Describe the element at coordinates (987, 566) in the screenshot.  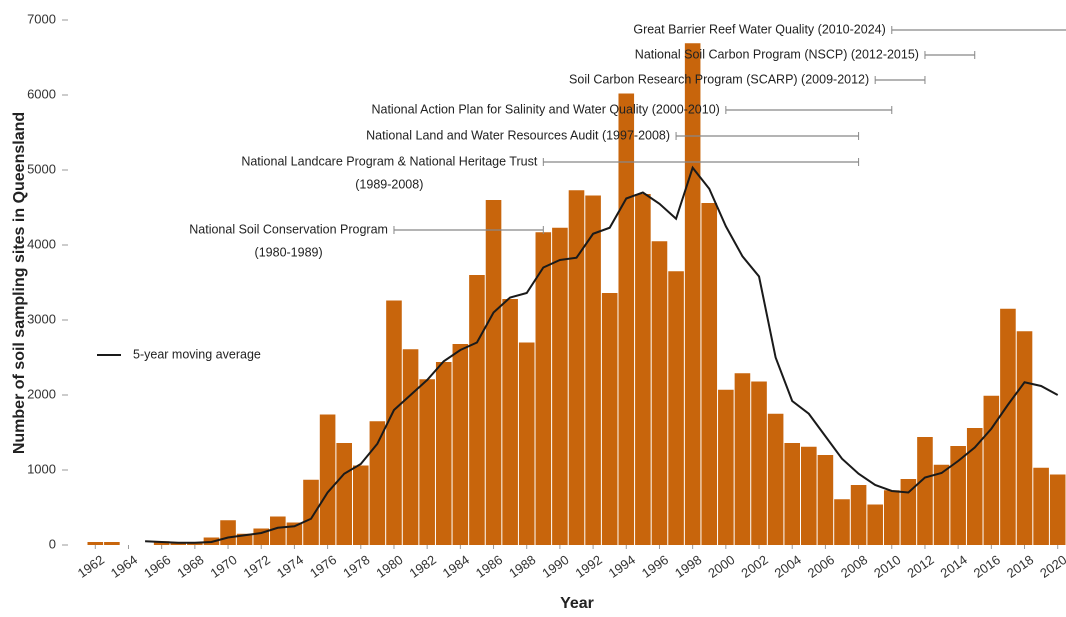
I see `x-tick-label: 2016` at that location.